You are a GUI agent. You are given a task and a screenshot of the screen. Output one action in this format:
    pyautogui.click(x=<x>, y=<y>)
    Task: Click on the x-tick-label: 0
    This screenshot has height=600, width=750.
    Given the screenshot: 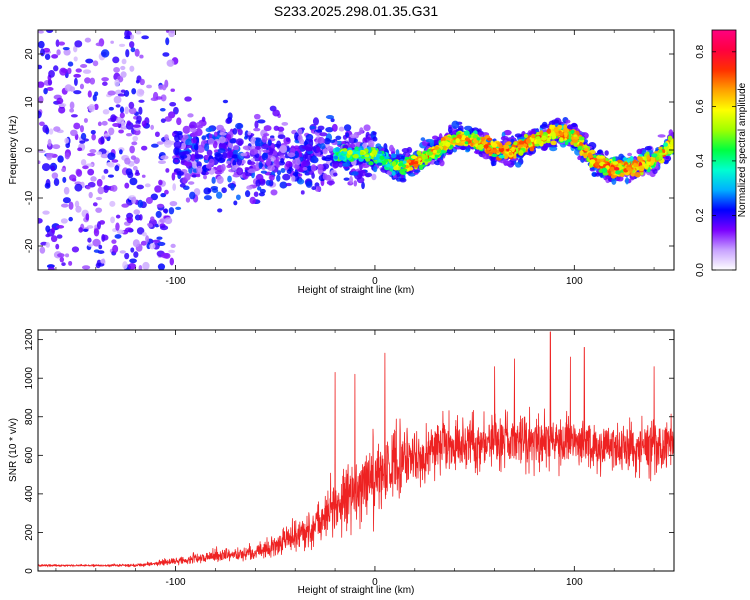 What is the action you would take?
    pyautogui.click(x=375, y=582)
    